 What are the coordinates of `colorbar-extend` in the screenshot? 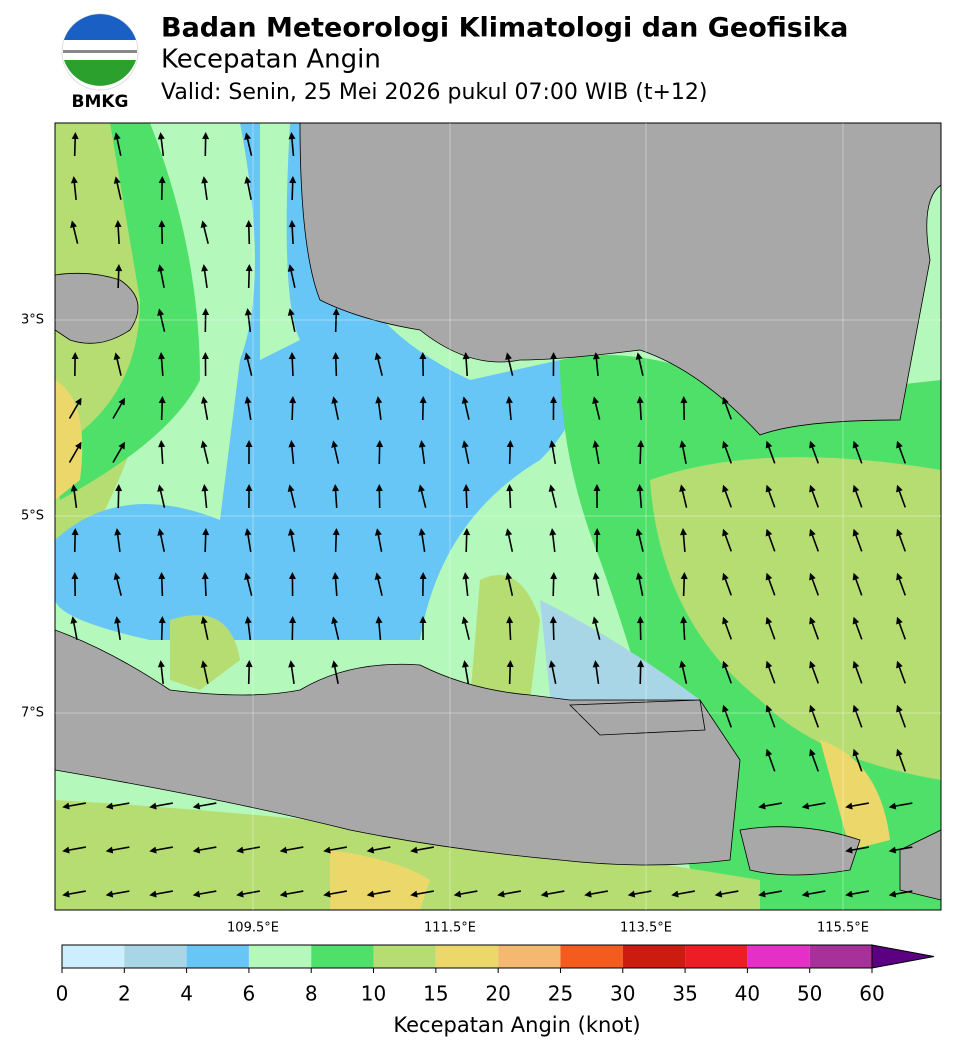 It's located at (903, 956).